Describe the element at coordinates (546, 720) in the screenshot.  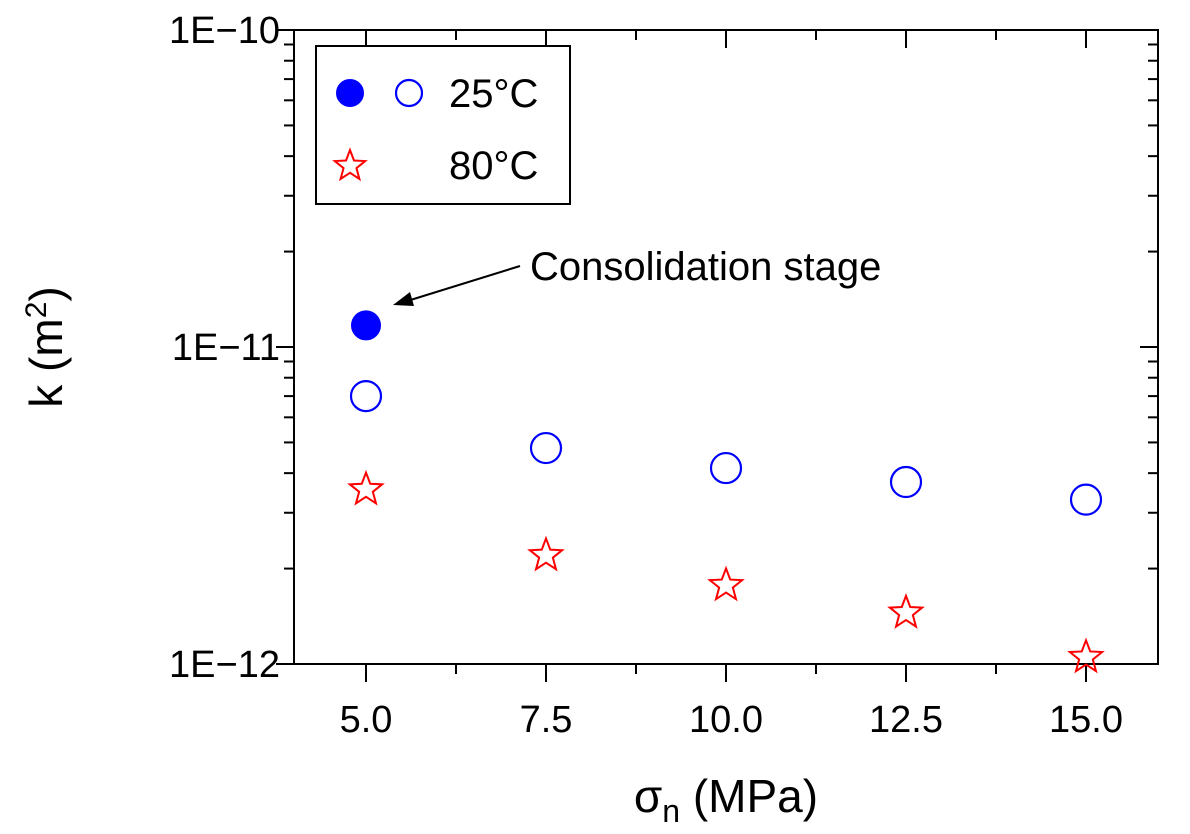
I see `x-tick-label: 7.5` at that location.